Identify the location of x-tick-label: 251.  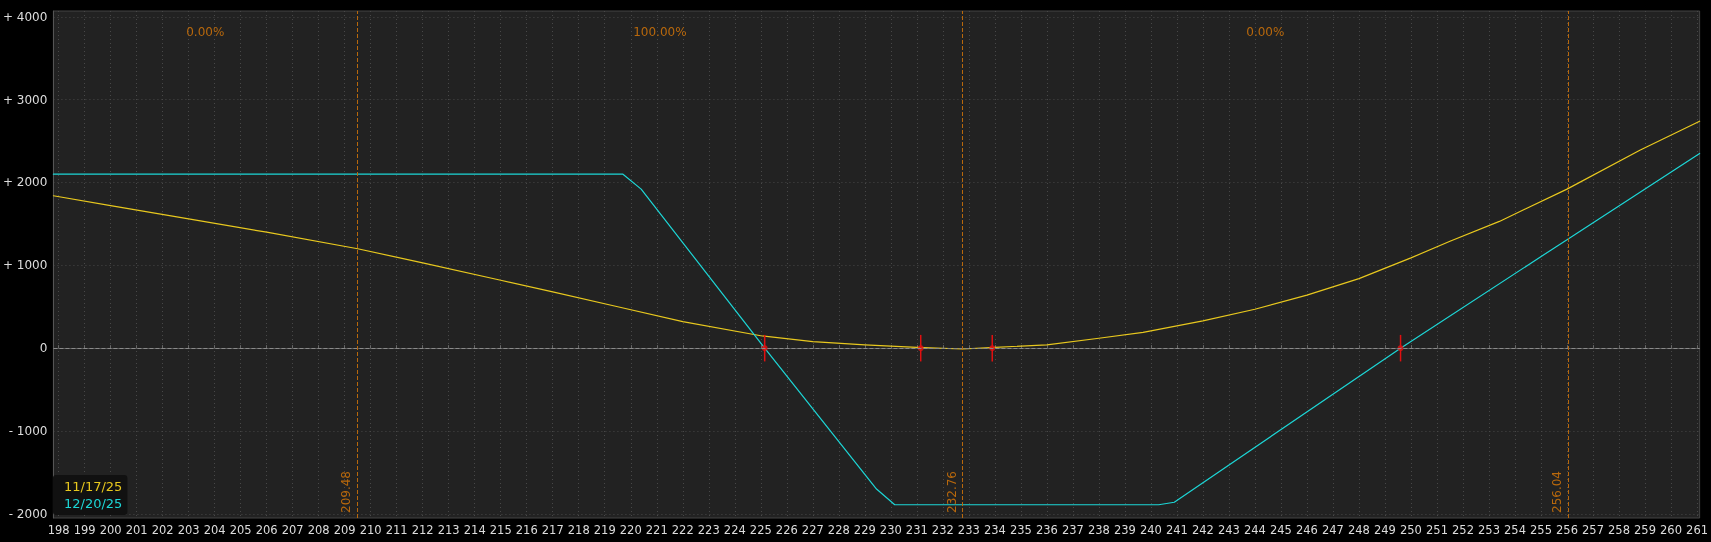
(1436, 530).